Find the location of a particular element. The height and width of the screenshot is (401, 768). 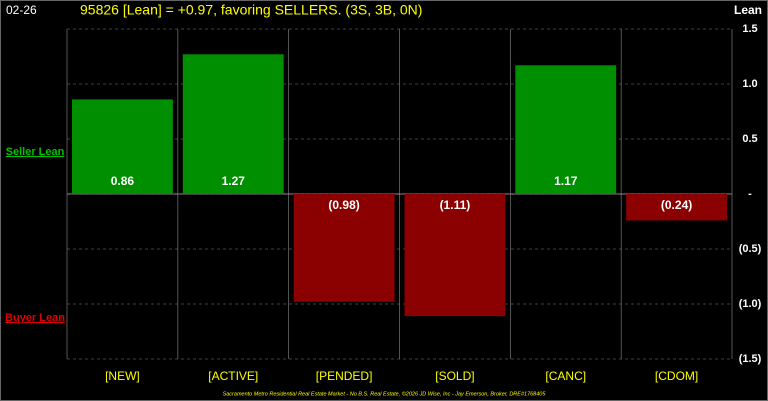

y-tick-label: 1.5 is located at coordinates (749, 29).